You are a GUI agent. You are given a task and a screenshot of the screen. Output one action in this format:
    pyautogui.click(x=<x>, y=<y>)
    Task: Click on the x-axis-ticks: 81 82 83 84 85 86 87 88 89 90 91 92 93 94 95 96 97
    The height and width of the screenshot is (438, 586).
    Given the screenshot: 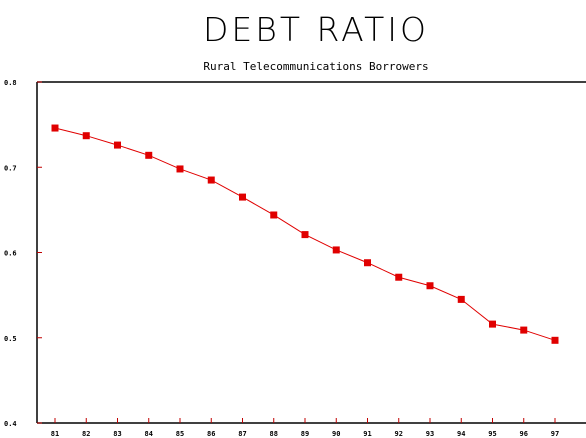 What is the action you would take?
    pyautogui.click(x=305, y=428)
    